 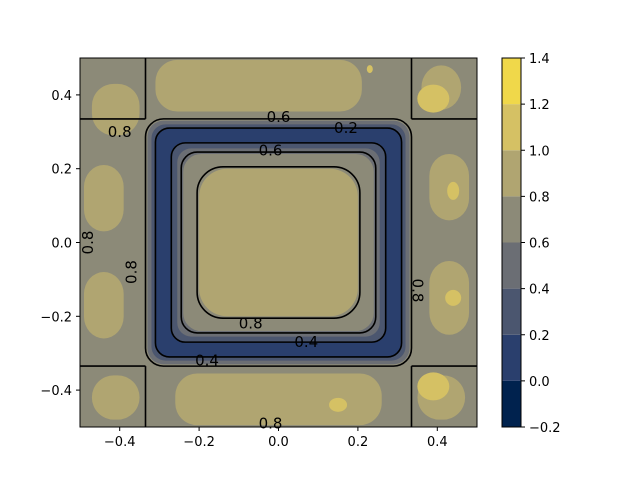 What do you see at coordinates (132, 272) in the screenshot?
I see `contour-label-5: 0.8` at bounding box center [132, 272].